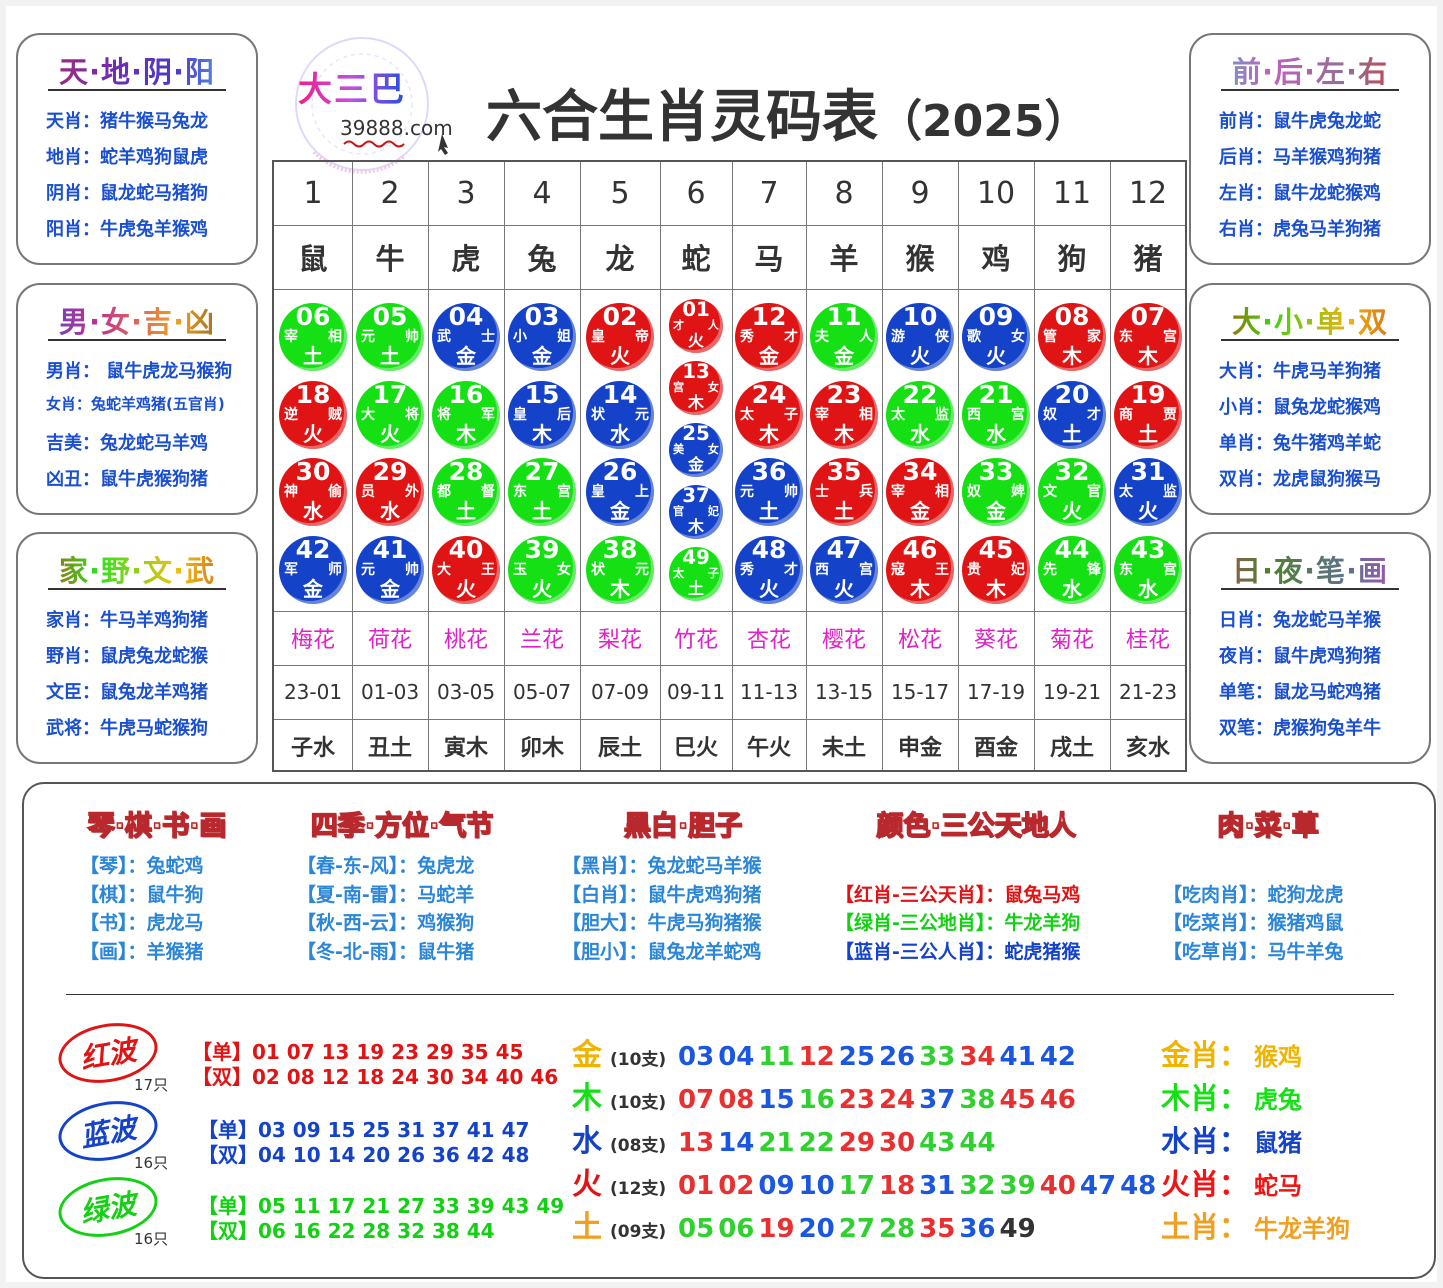  Describe the element at coordinates (541, 640) in the screenshot. I see `flower-name: 兰花` at that location.